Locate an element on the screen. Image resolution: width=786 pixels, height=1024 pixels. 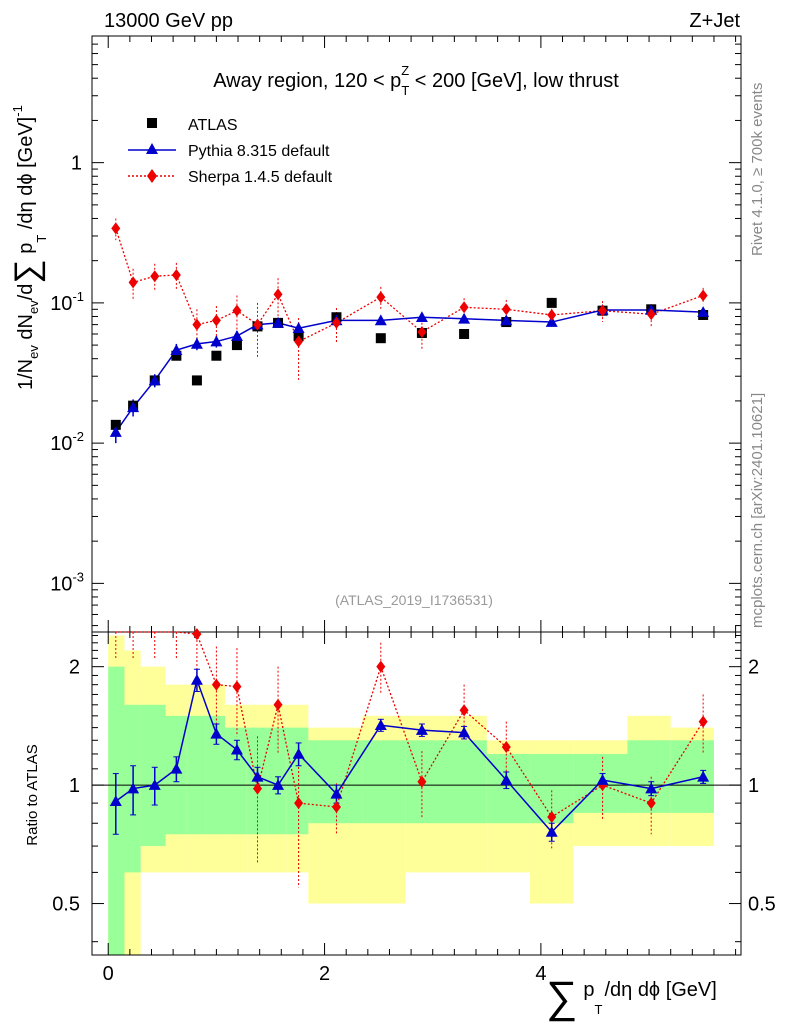
beam-label: 13000 GeV pp is located at coordinates (168, 21).